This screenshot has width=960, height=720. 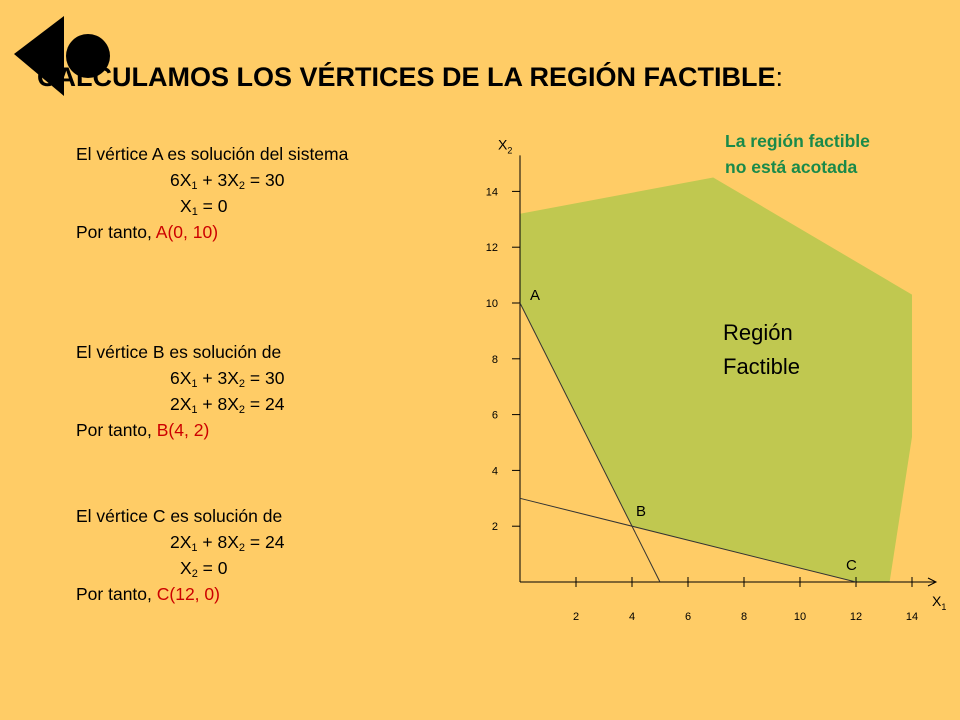 What do you see at coordinates (939, 602) in the screenshot?
I see `x-axis-title: X1` at bounding box center [939, 602].